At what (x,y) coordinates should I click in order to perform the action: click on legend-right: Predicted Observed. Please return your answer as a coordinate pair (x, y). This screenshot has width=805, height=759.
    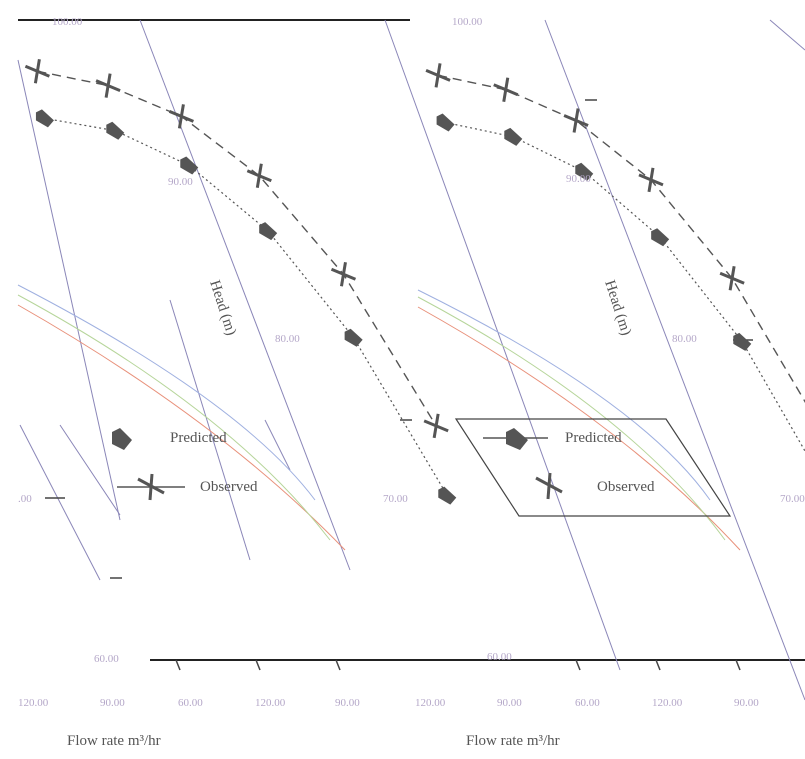
    Looking at the image, I should click on (593, 467).